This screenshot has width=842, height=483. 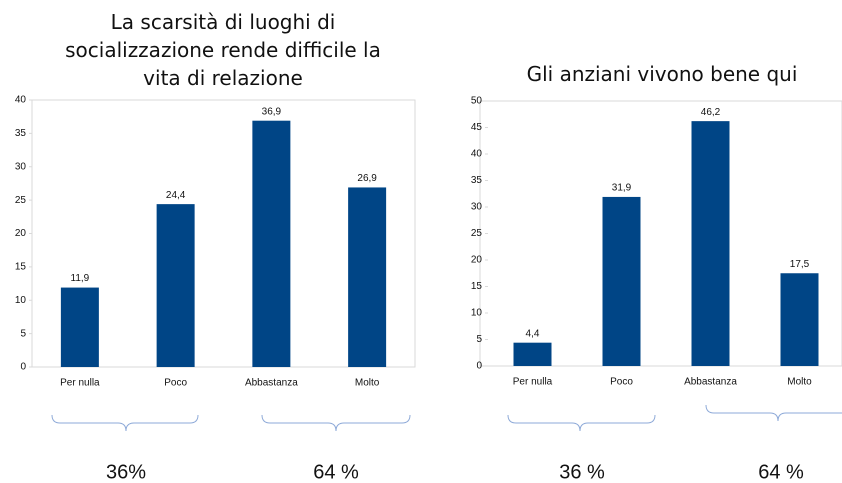 What do you see at coordinates (367, 178) in the screenshot?
I see `data-label: 26,9` at bounding box center [367, 178].